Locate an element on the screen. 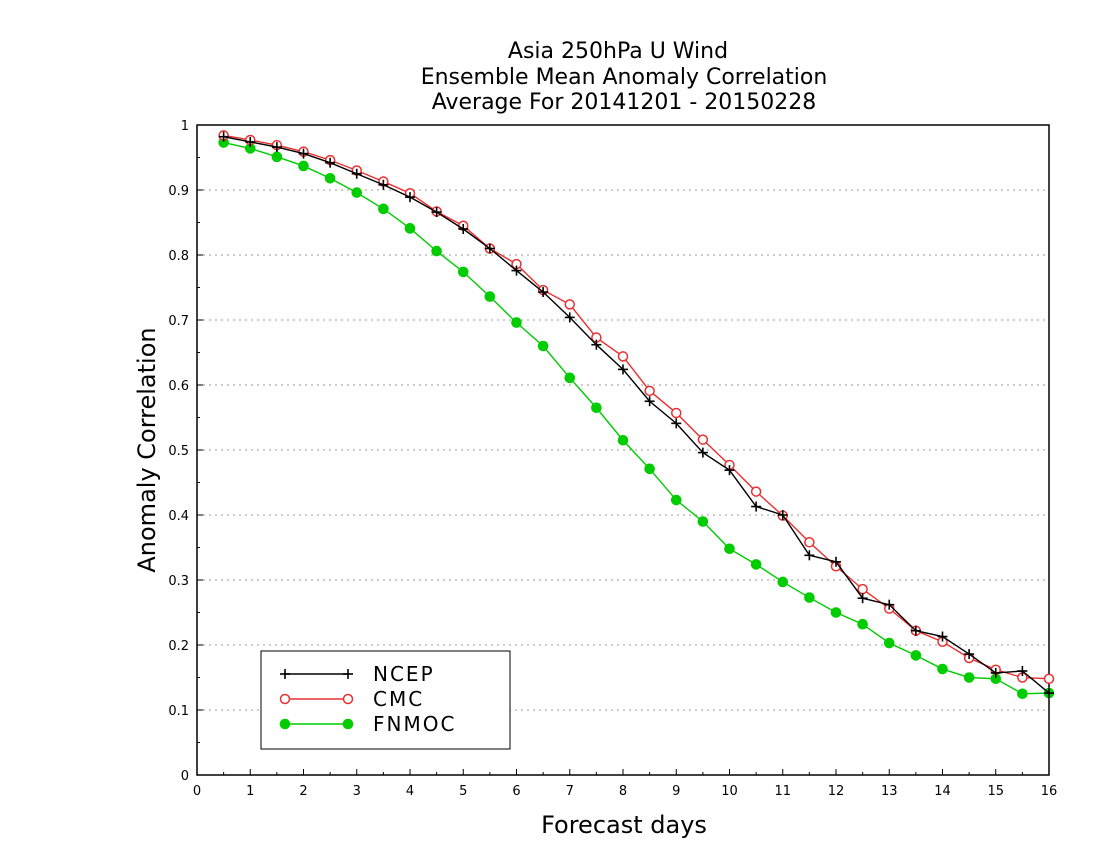  x-tick-label-5: 5 is located at coordinates (463, 791).